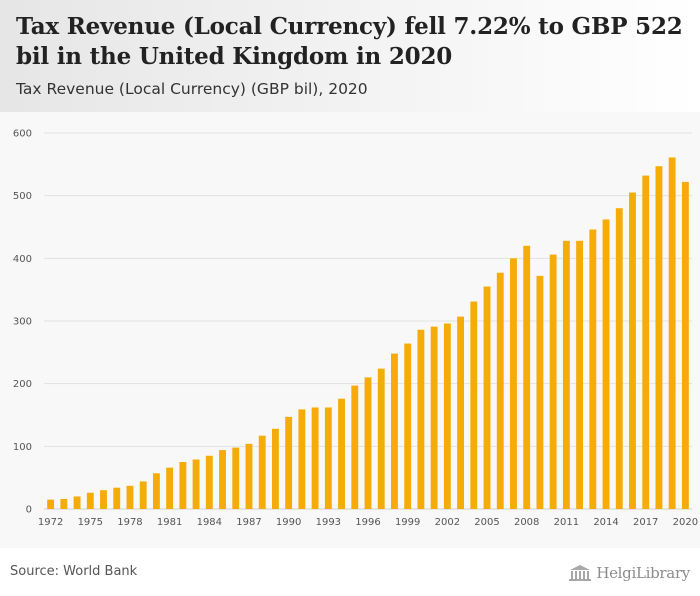  Describe the element at coordinates (526, 522) in the screenshot. I see `x-tick-label: 2008` at that location.